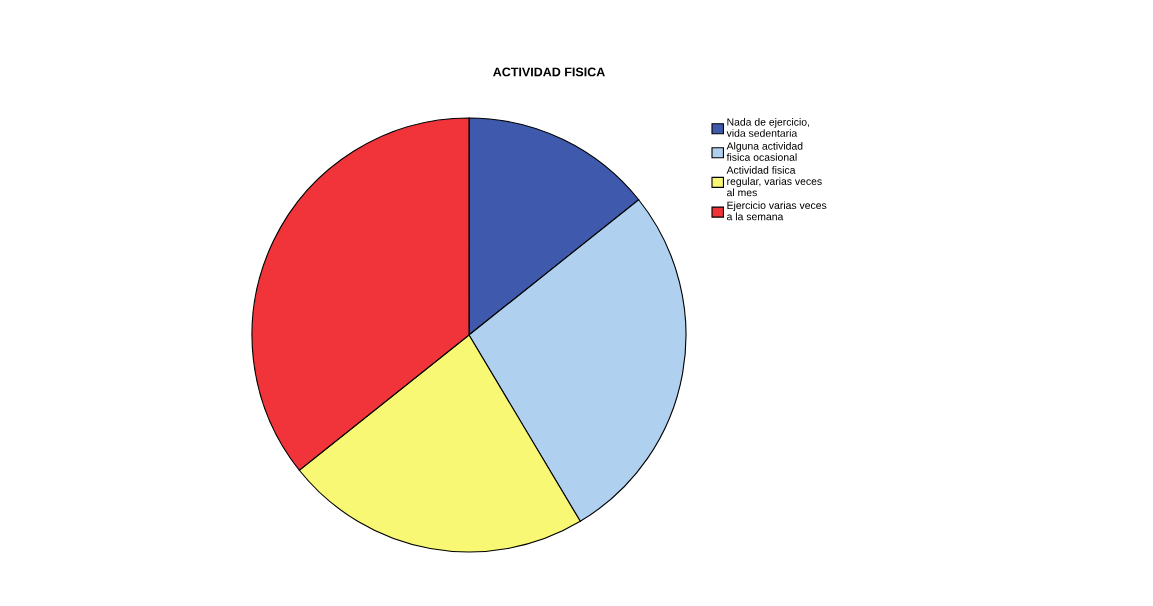 The height and width of the screenshot is (606, 1153). What do you see at coordinates (764, 151) in the screenshot?
I see `legend-label: Alguna actividad fisica ocasional` at bounding box center [764, 151].